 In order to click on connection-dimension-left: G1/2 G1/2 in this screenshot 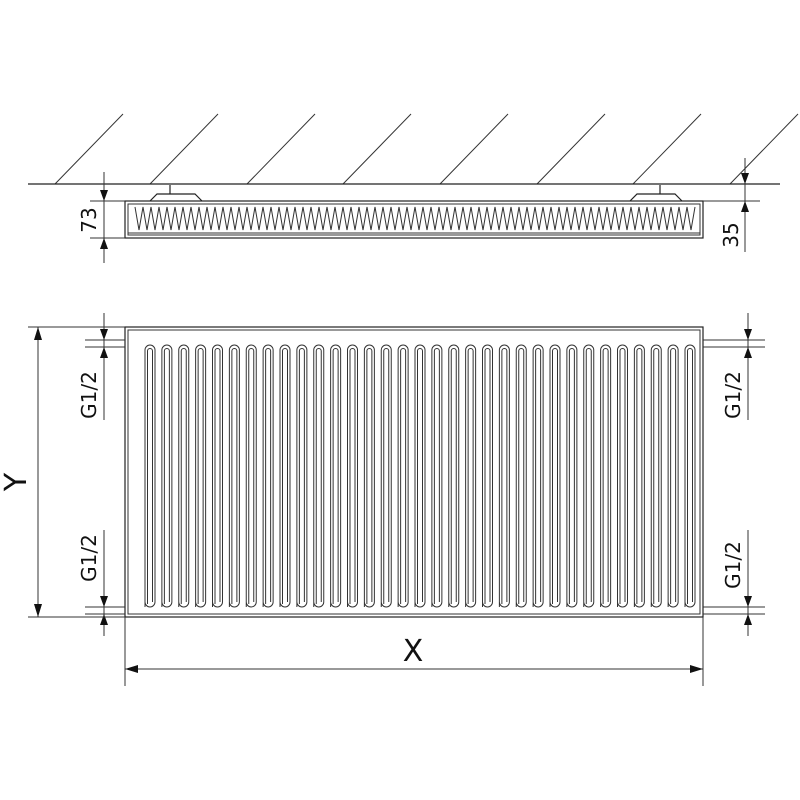, I will do `click(92, 474)`.